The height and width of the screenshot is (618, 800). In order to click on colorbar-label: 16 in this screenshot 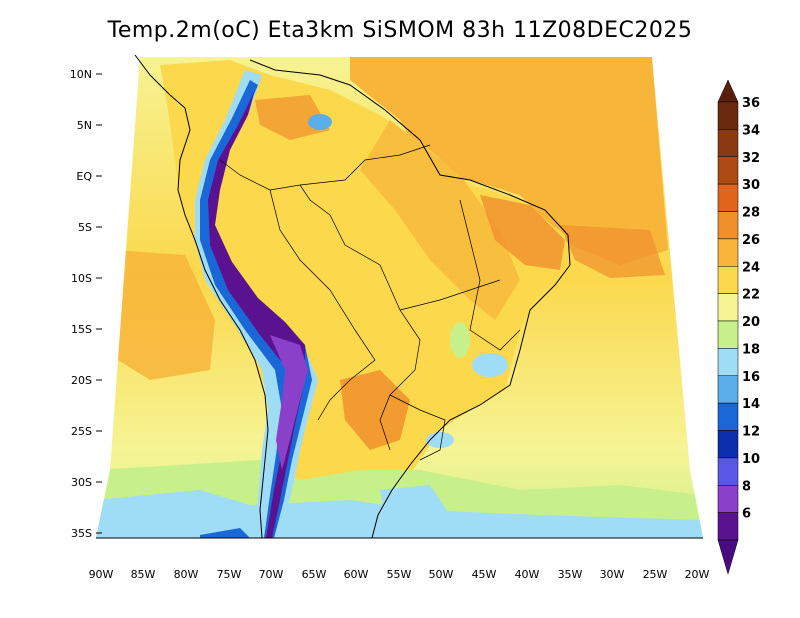, I will do `click(751, 377)`.